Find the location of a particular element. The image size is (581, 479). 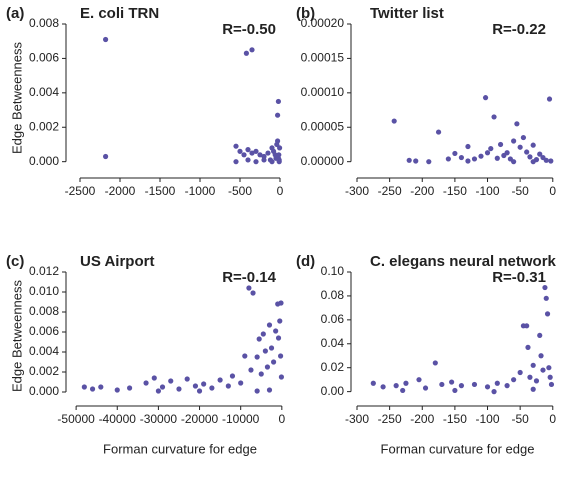

y-tick-label: 0.012 is located at coordinates (44, 271).